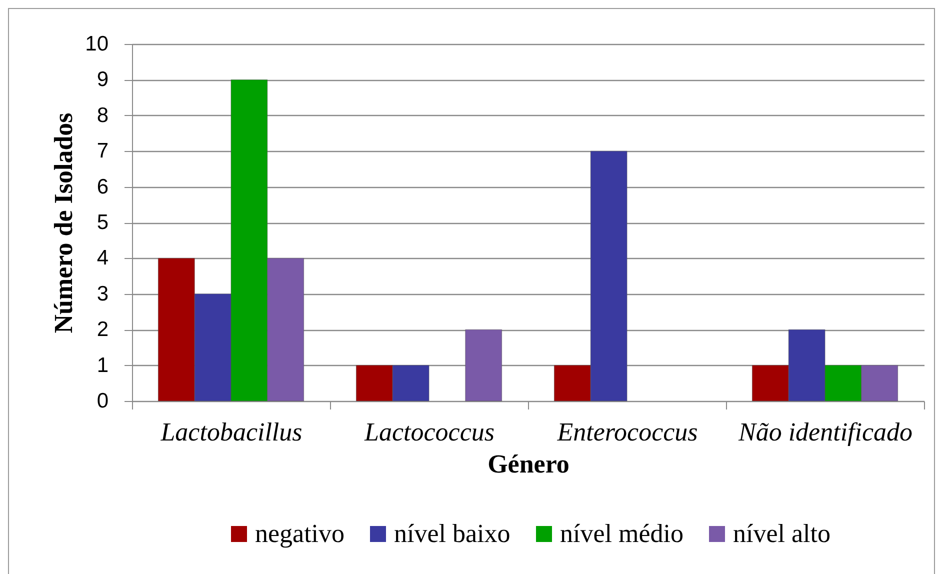  I want to click on x-tick-label: Lactococcus, so click(429, 432).